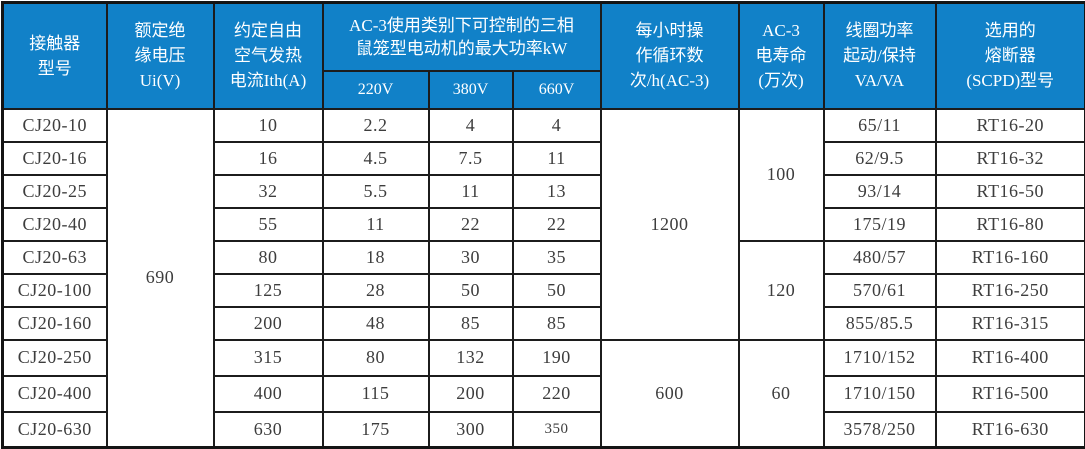  What do you see at coordinates (471, 257) in the screenshot?
I see `cell-power-380: 30` at bounding box center [471, 257].